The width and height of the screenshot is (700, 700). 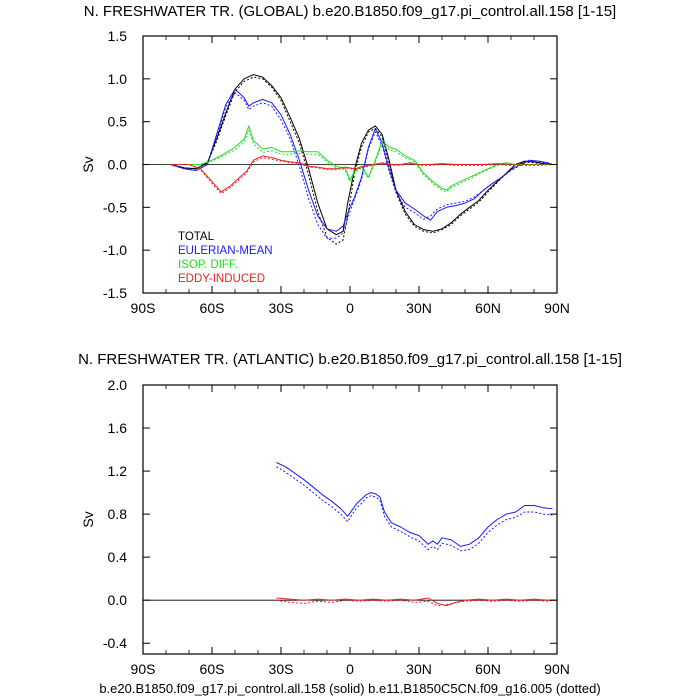 I want to click on atlantic-y-tick-label: 2.0, so click(x=118, y=385).